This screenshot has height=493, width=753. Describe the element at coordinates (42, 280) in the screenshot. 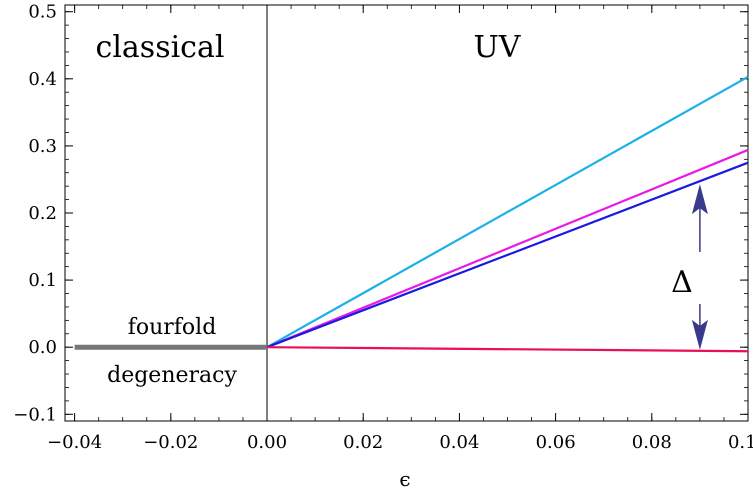

I see `y-tick-label: 0.1` at that location.